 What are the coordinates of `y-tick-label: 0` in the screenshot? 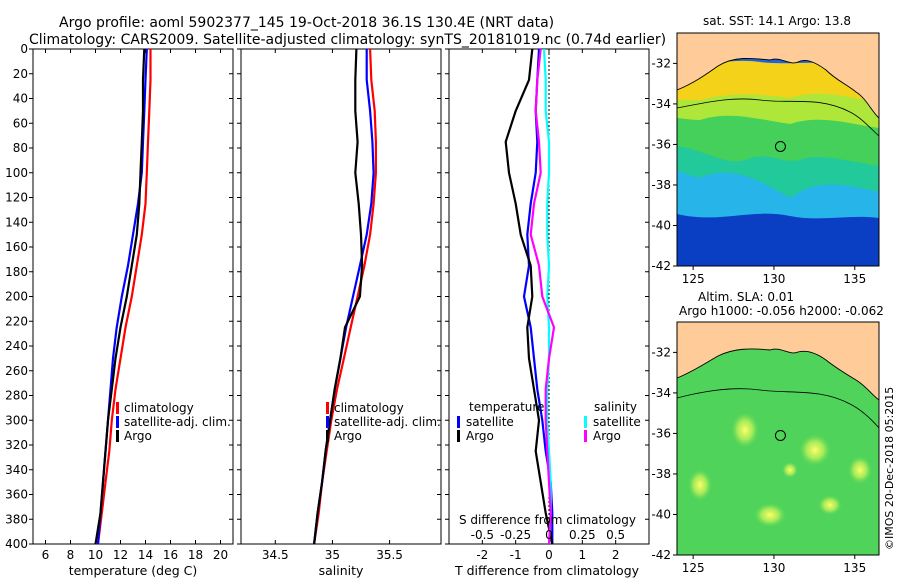 It's located at (24, 49).